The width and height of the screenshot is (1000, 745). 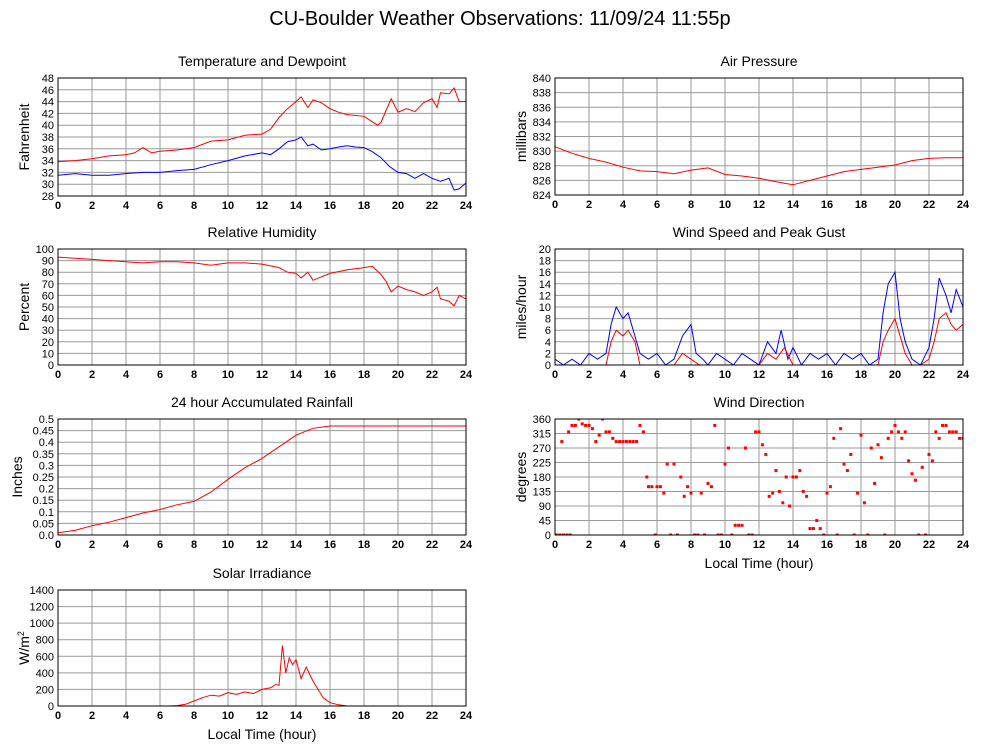 What do you see at coordinates (262, 61) in the screenshot?
I see `chart-title: Temperature and Dewpoint` at bounding box center [262, 61].